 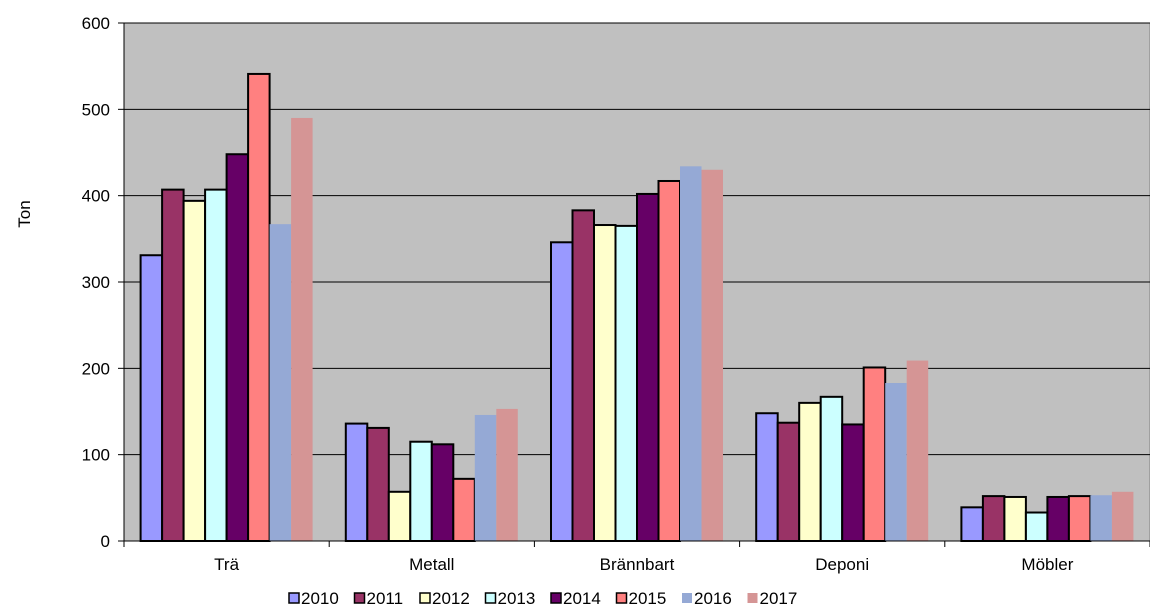 I want to click on y-tick-label: 500, so click(x=96, y=109).